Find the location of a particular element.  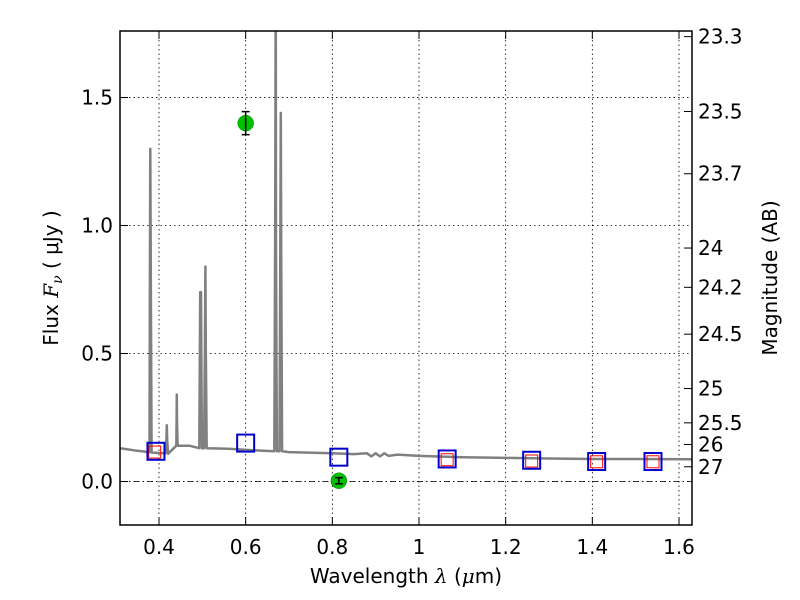

x-tick-label: 0.4 is located at coordinates (159, 547).